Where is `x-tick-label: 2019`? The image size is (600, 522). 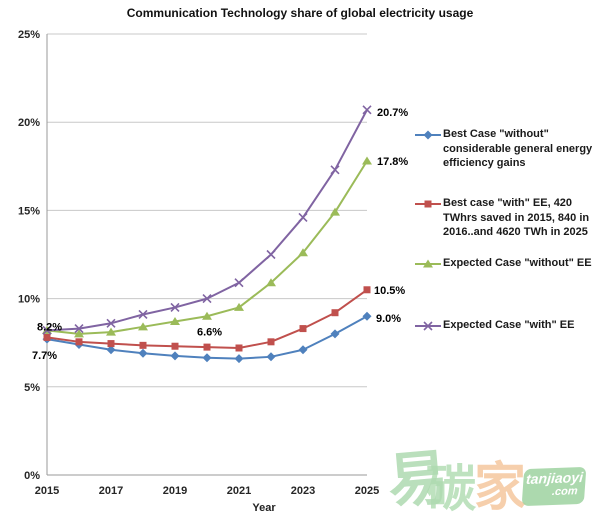
x-tick-label: 2019 is located at coordinates (175, 491).